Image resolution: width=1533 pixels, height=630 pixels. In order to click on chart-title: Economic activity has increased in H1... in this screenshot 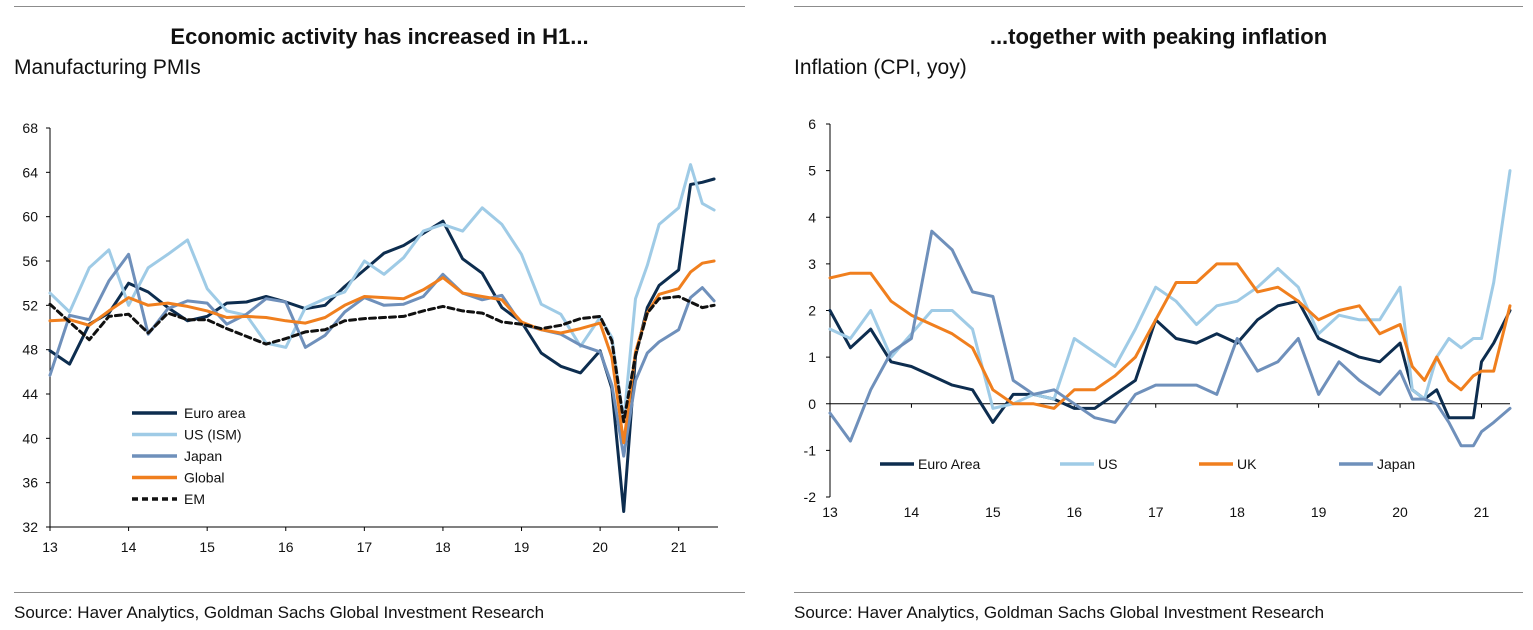, I will do `click(379, 36)`.